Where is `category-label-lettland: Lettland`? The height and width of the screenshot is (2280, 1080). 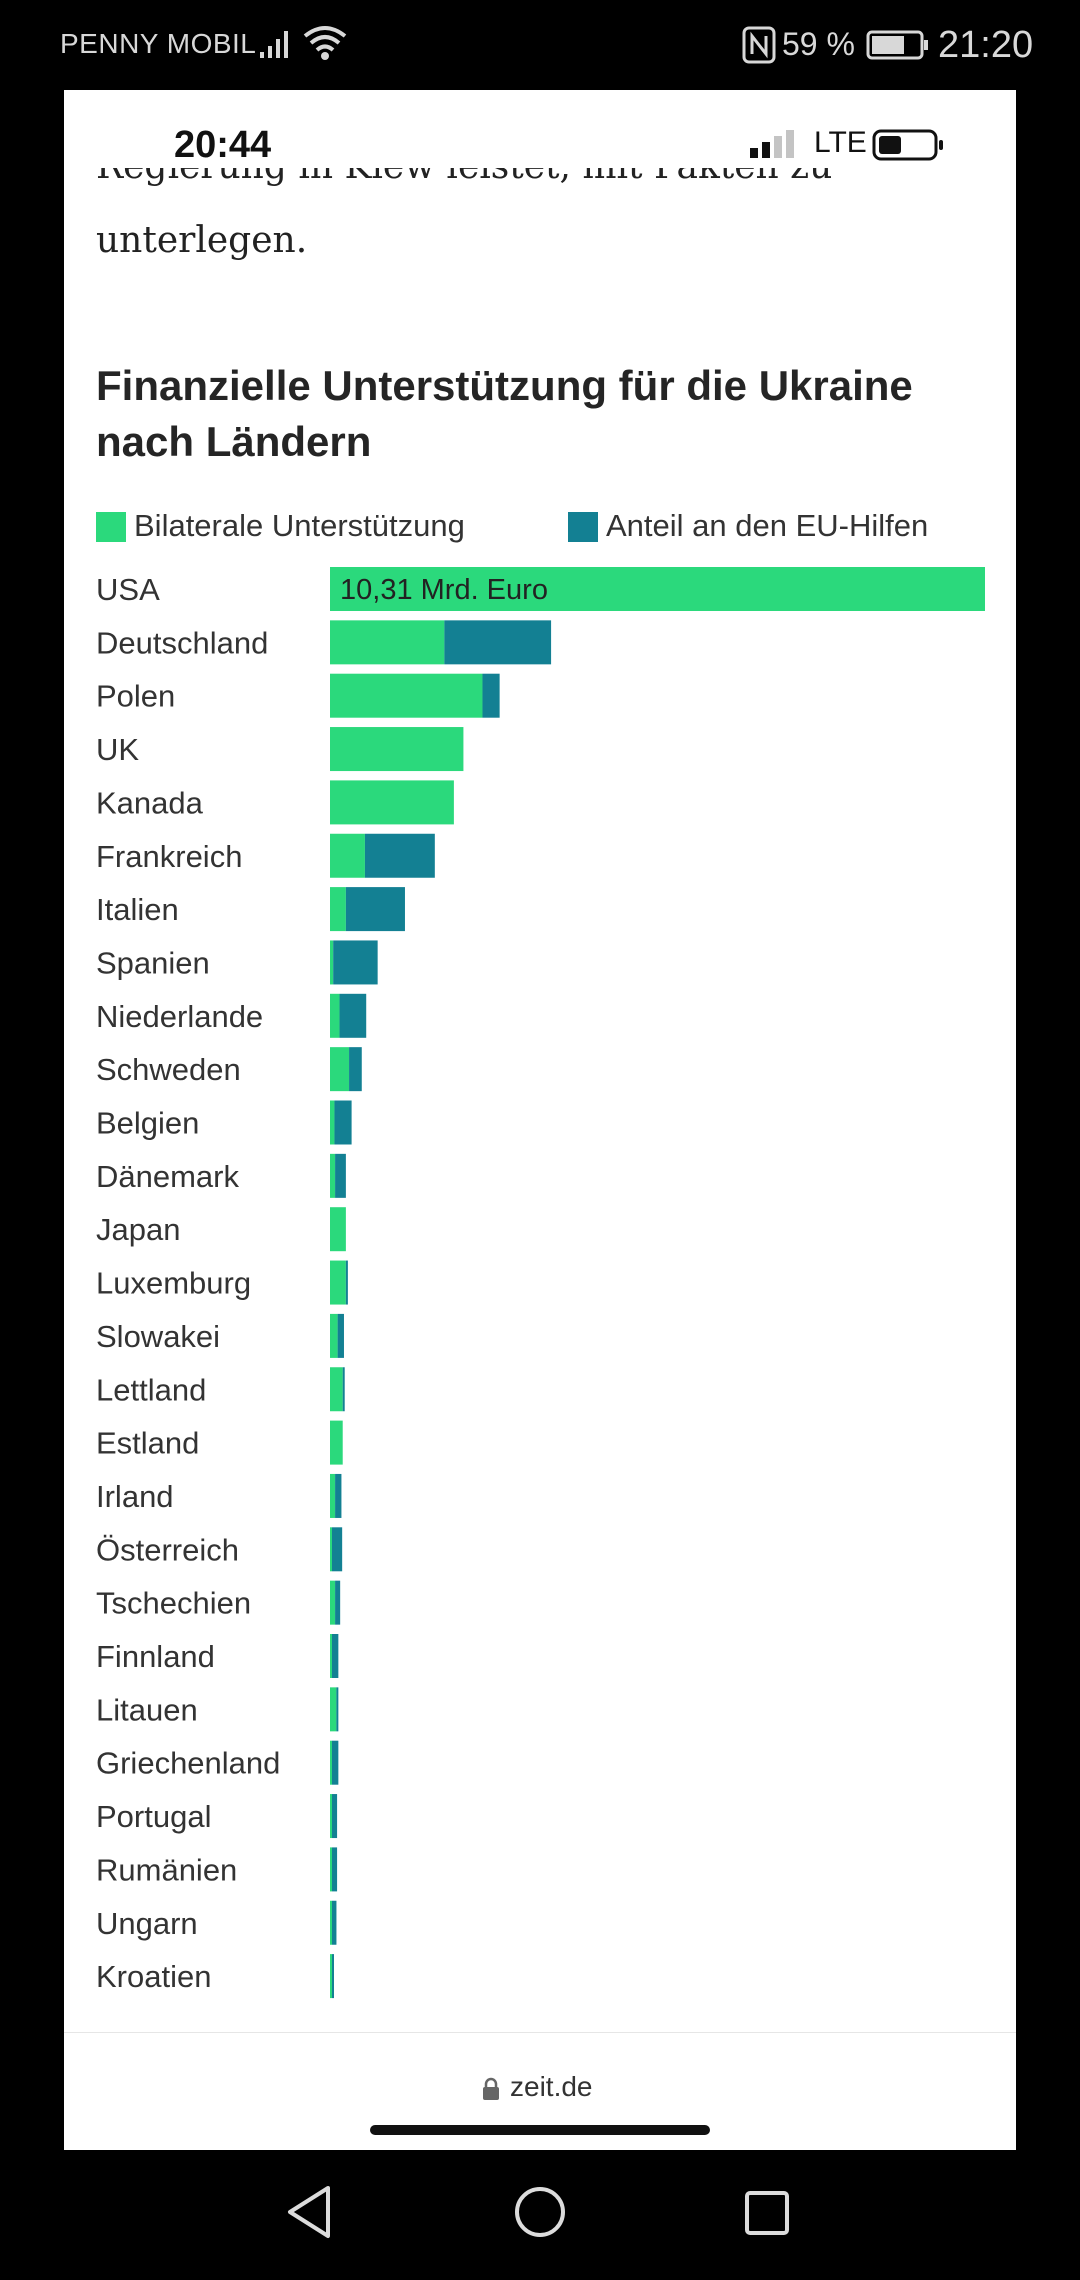
category-label-lettland: Lettland is located at coordinates (151, 1389).